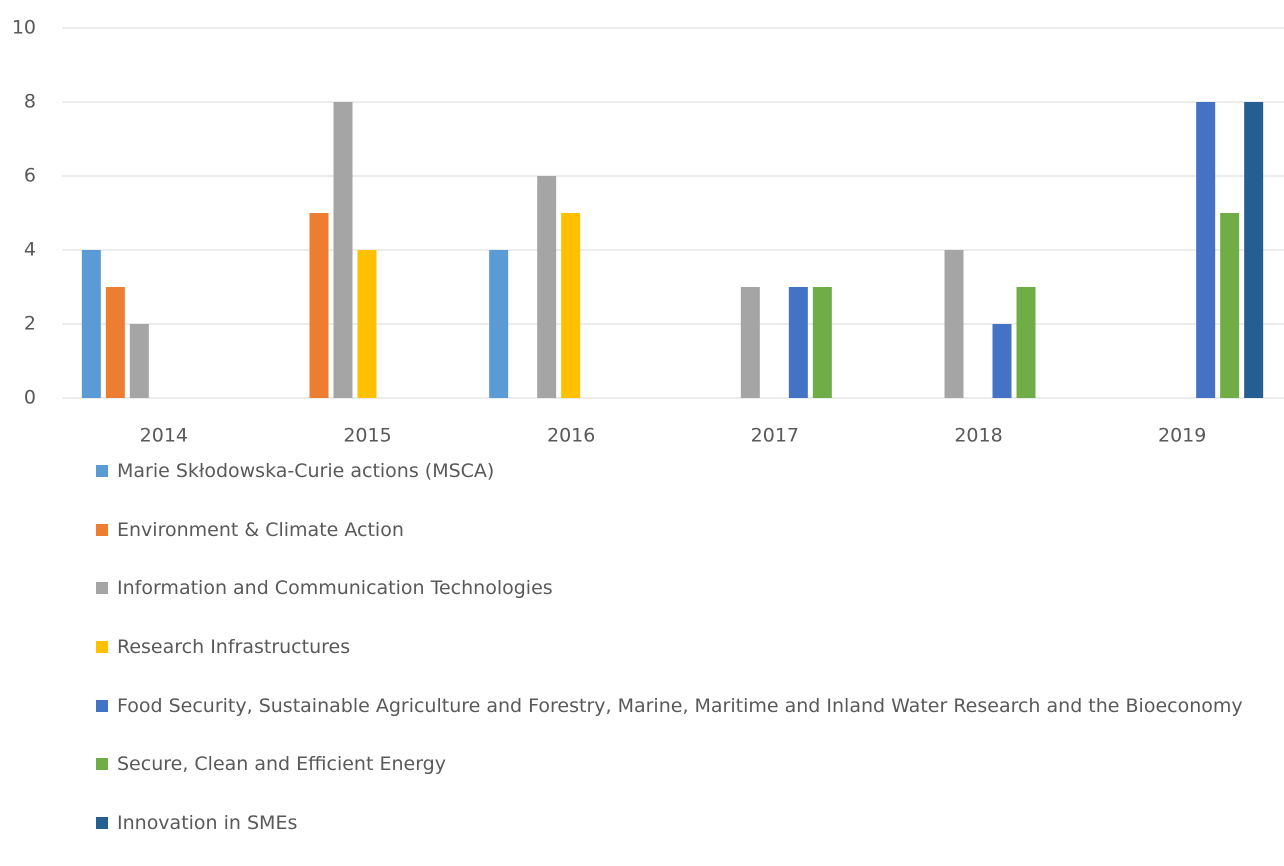 This screenshot has width=1284, height=866. I want to click on y-tick-label: 4, so click(30, 250).